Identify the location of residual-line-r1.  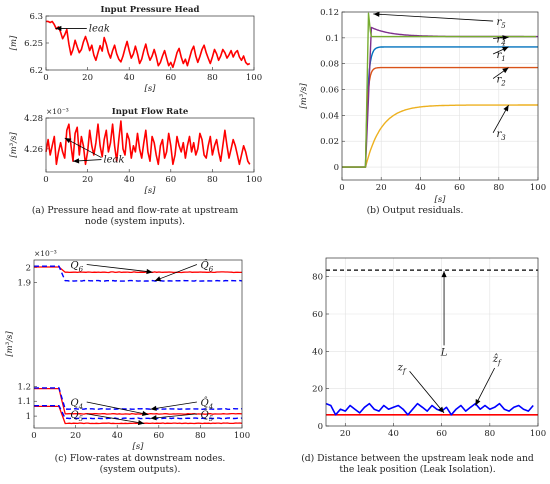
(440, 107).